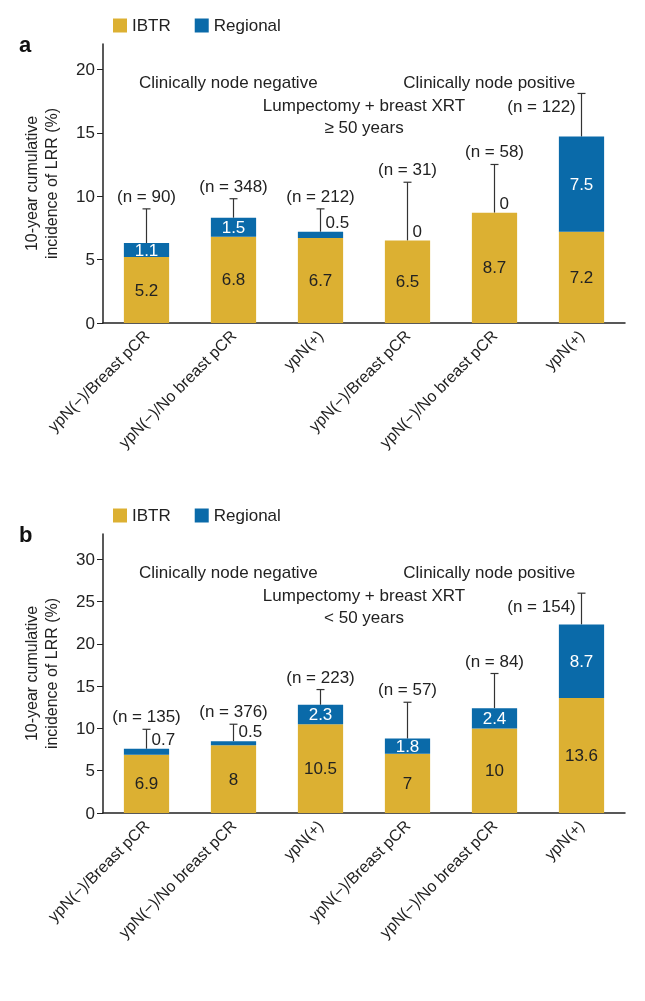 This screenshot has height=1001, width=645. What do you see at coordinates (407, 170) in the screenshot?
I see `annotation: (n = 31)` at bounding box center [407, 170].